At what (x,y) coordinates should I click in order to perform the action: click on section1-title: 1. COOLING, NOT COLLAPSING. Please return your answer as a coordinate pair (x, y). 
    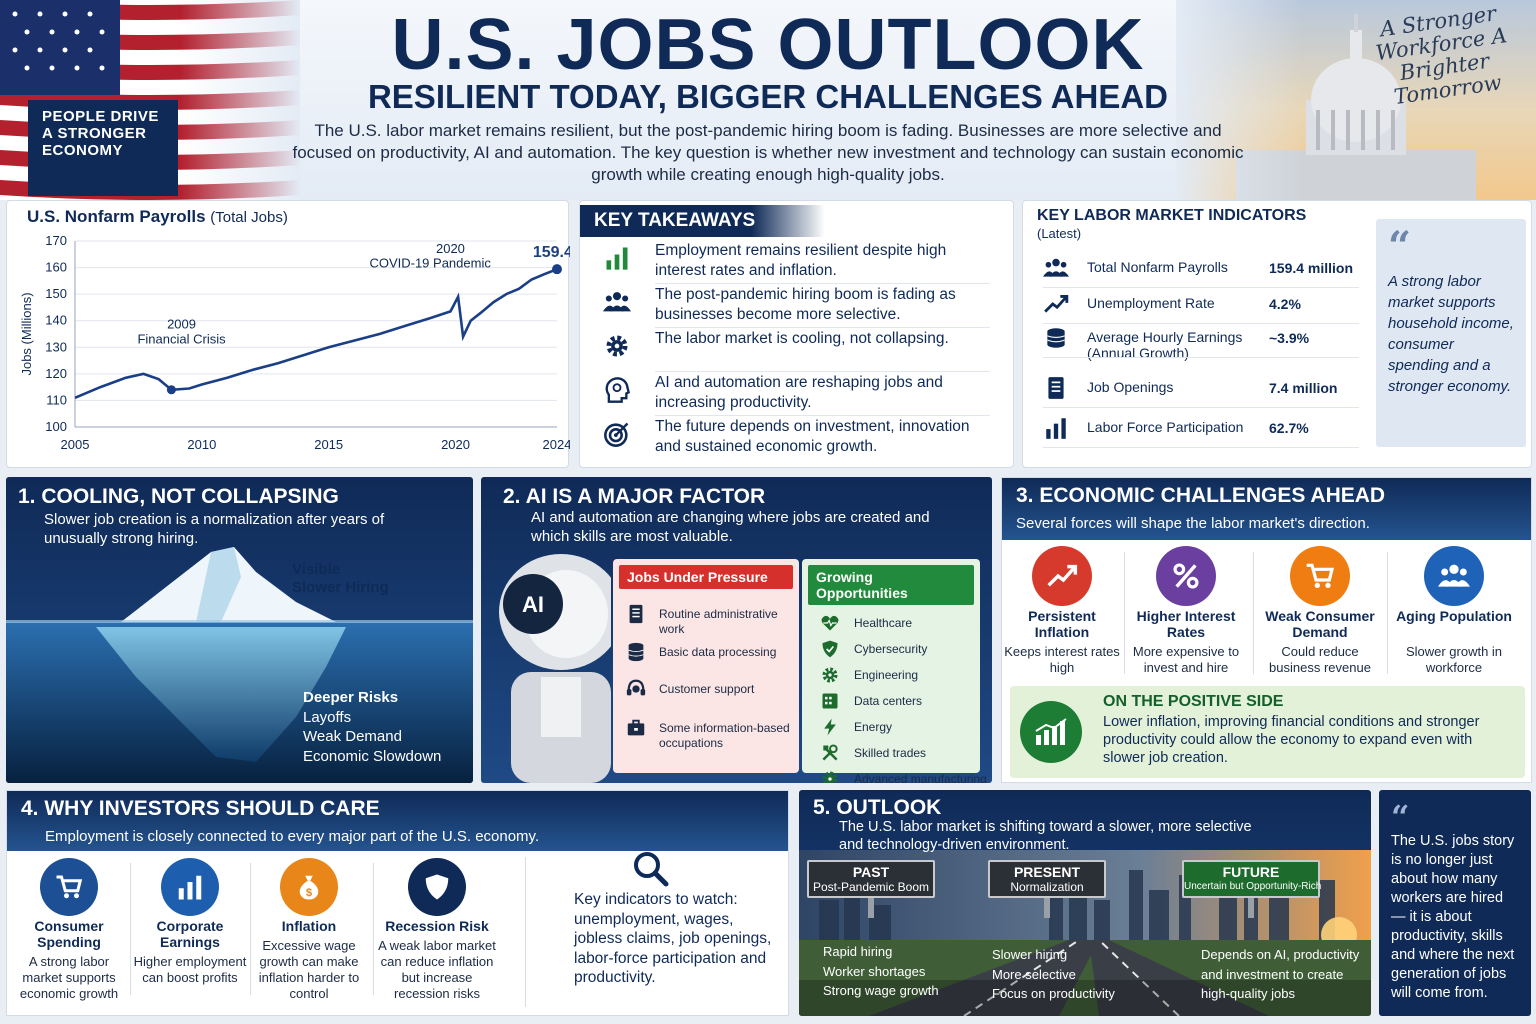
    Looking at the image, I should click on (178, 496).